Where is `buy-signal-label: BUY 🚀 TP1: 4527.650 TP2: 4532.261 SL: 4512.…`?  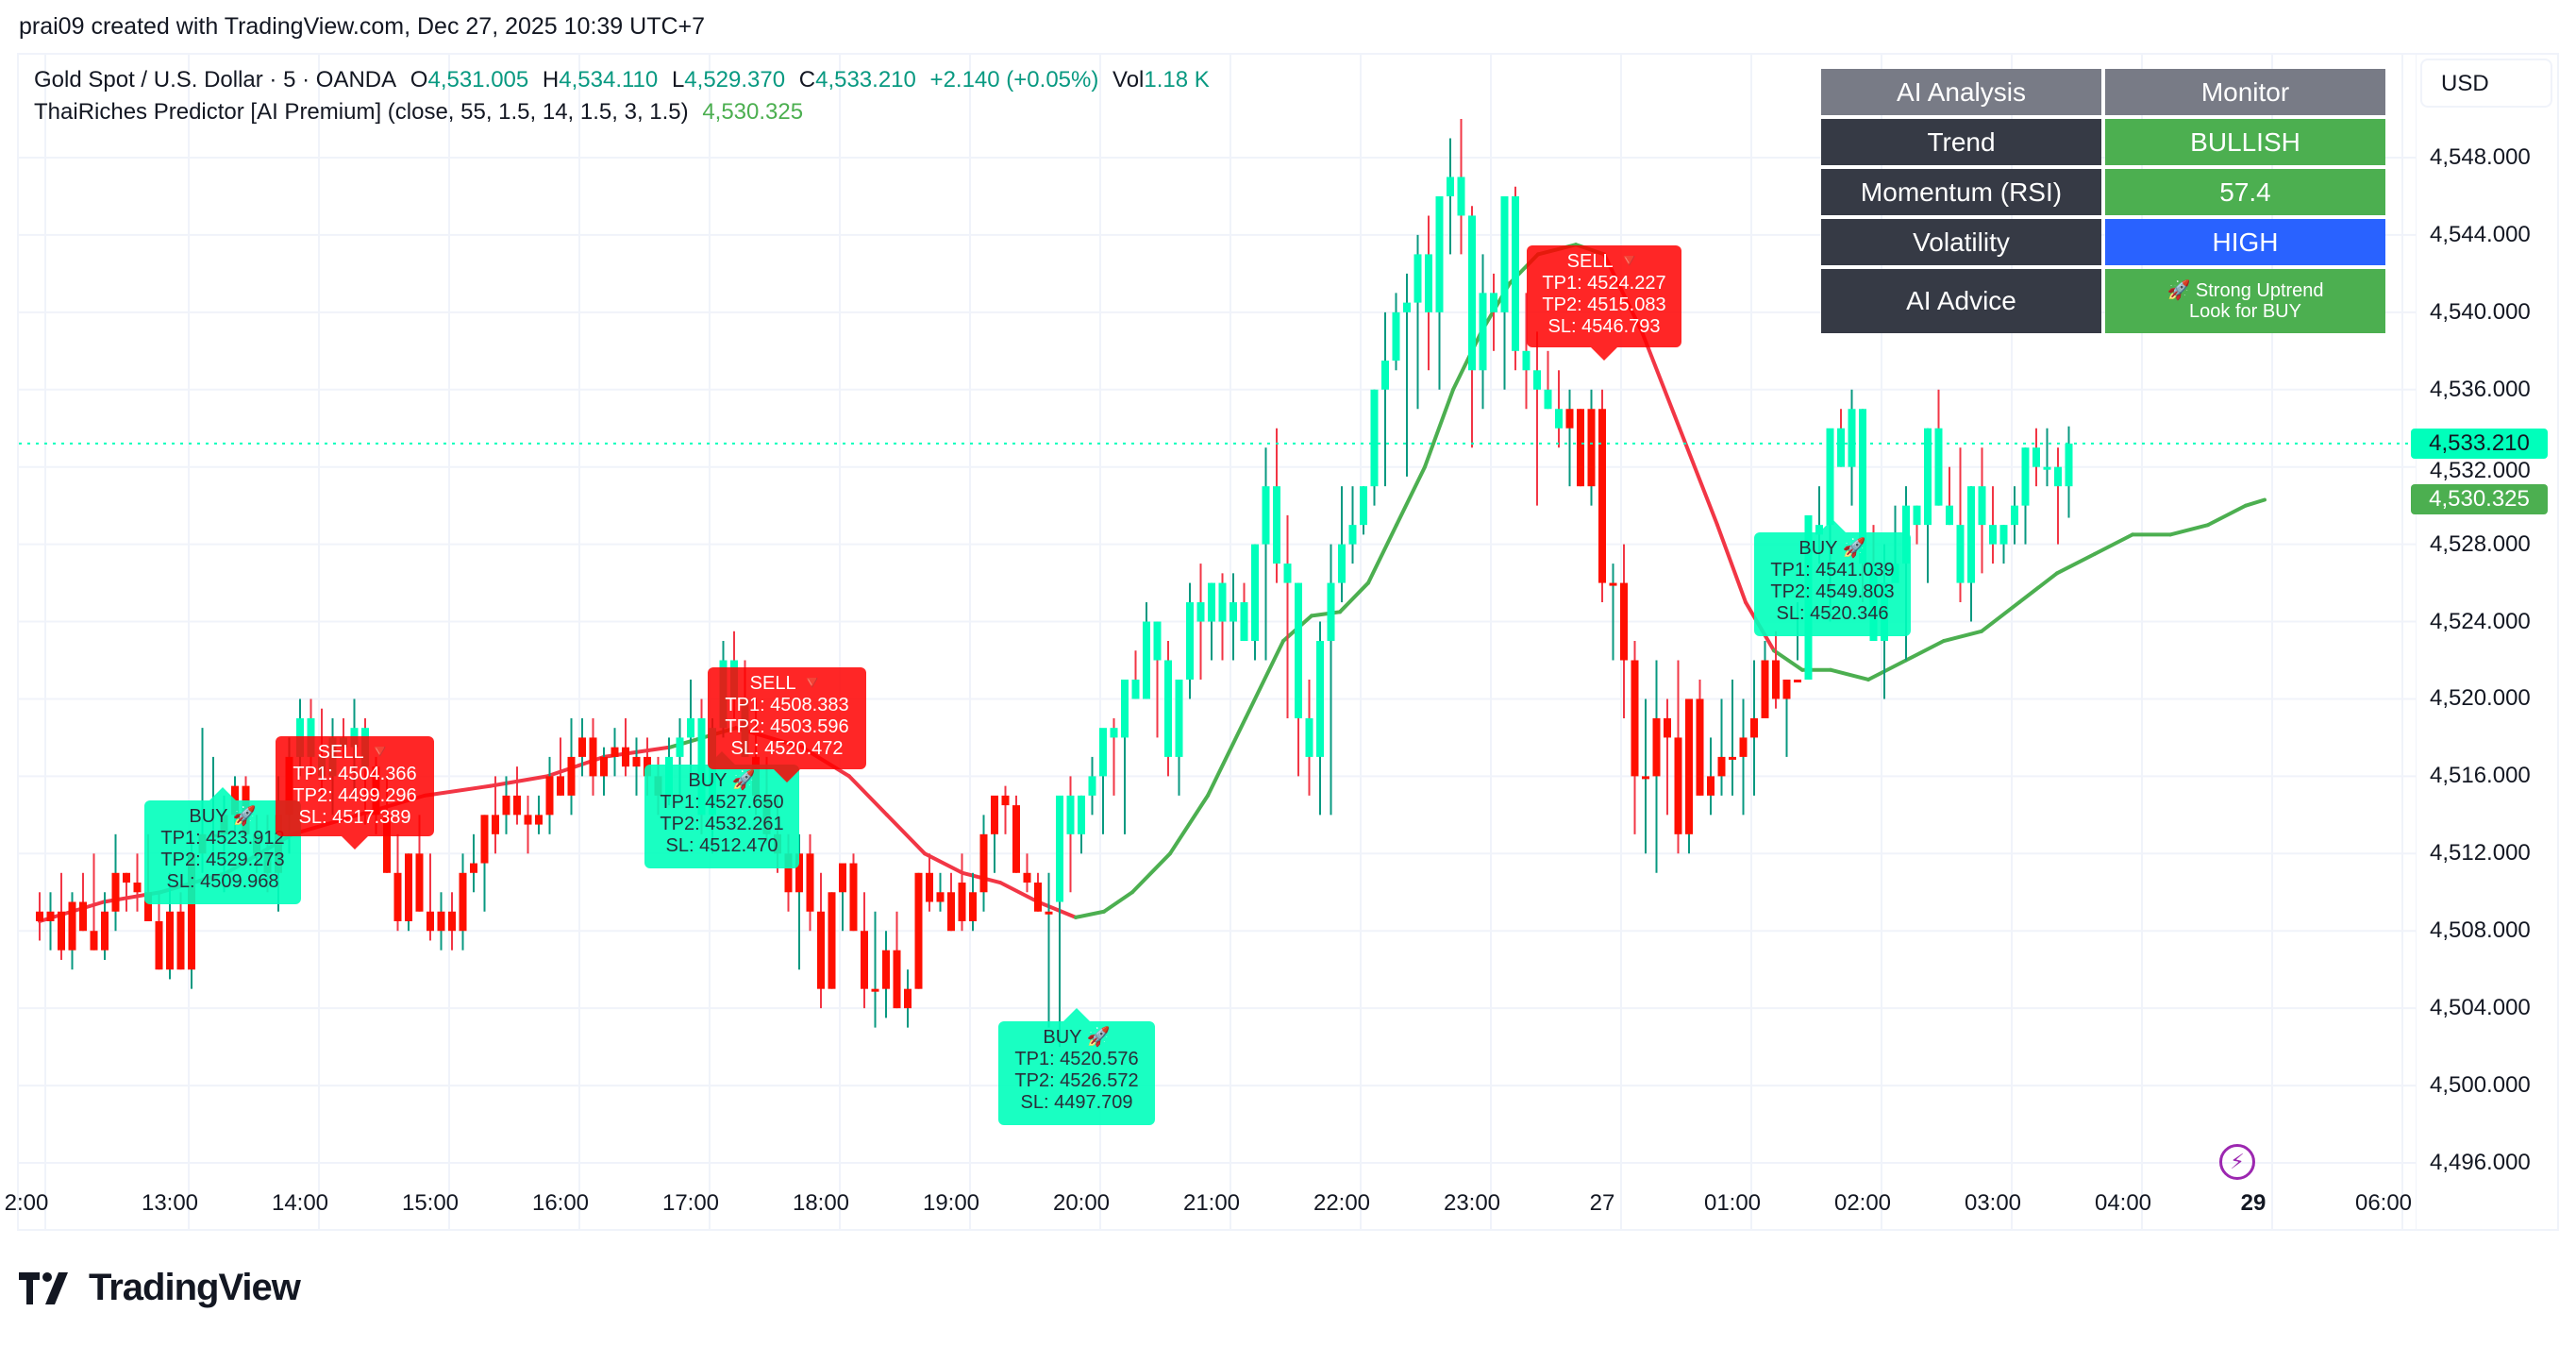 buy-signal-label: BUY 🚀 TP1: 4527.650 TP2: 4532.261 SL: 4512.… is located at coordinates (721, 809).